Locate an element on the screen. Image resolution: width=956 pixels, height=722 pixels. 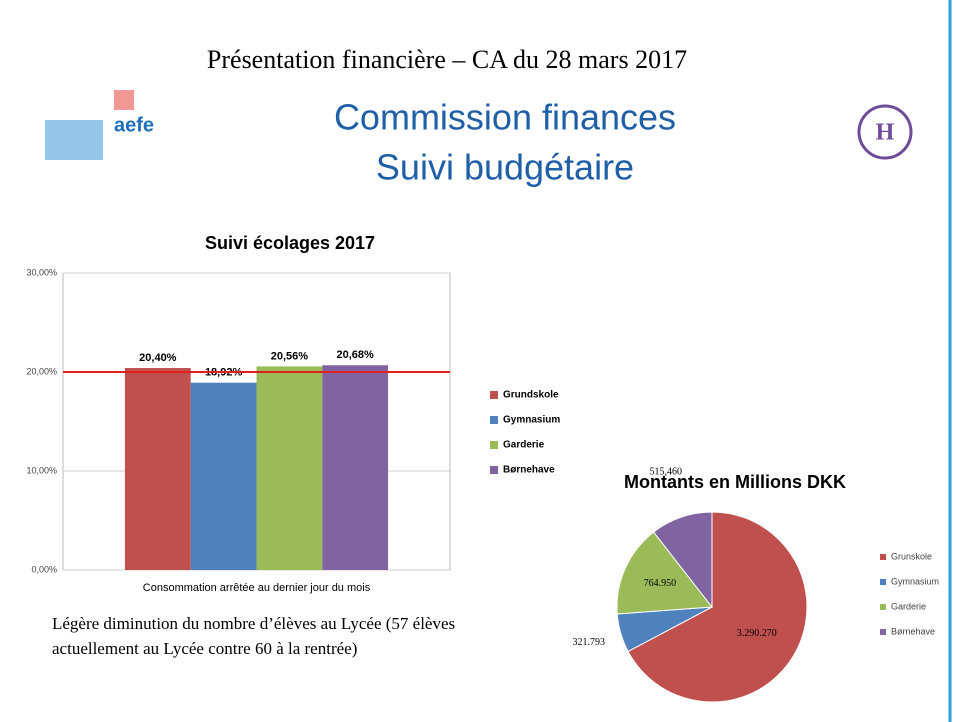
chart-title: Suivi écolages 2017 is located at coordinates (290, 243).